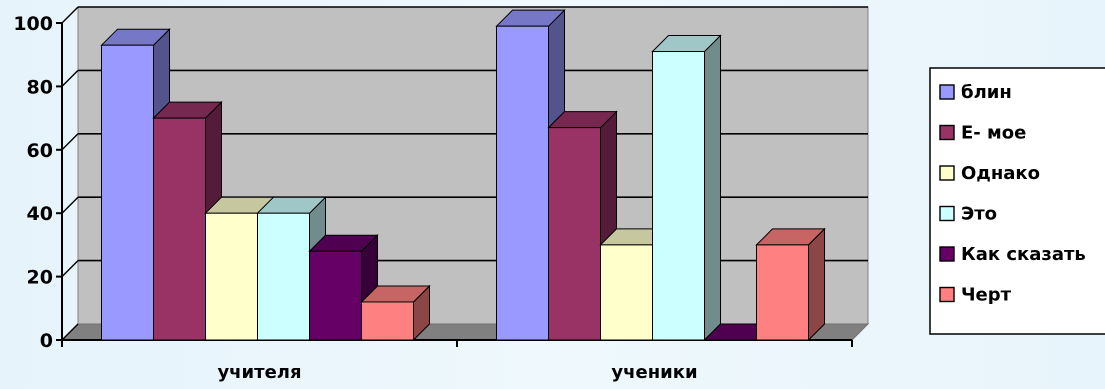 The image size is (1105, 389). Describe the element at coordinates (986, 295) in the screenshot. I see `legend-label: Черт` at that location.